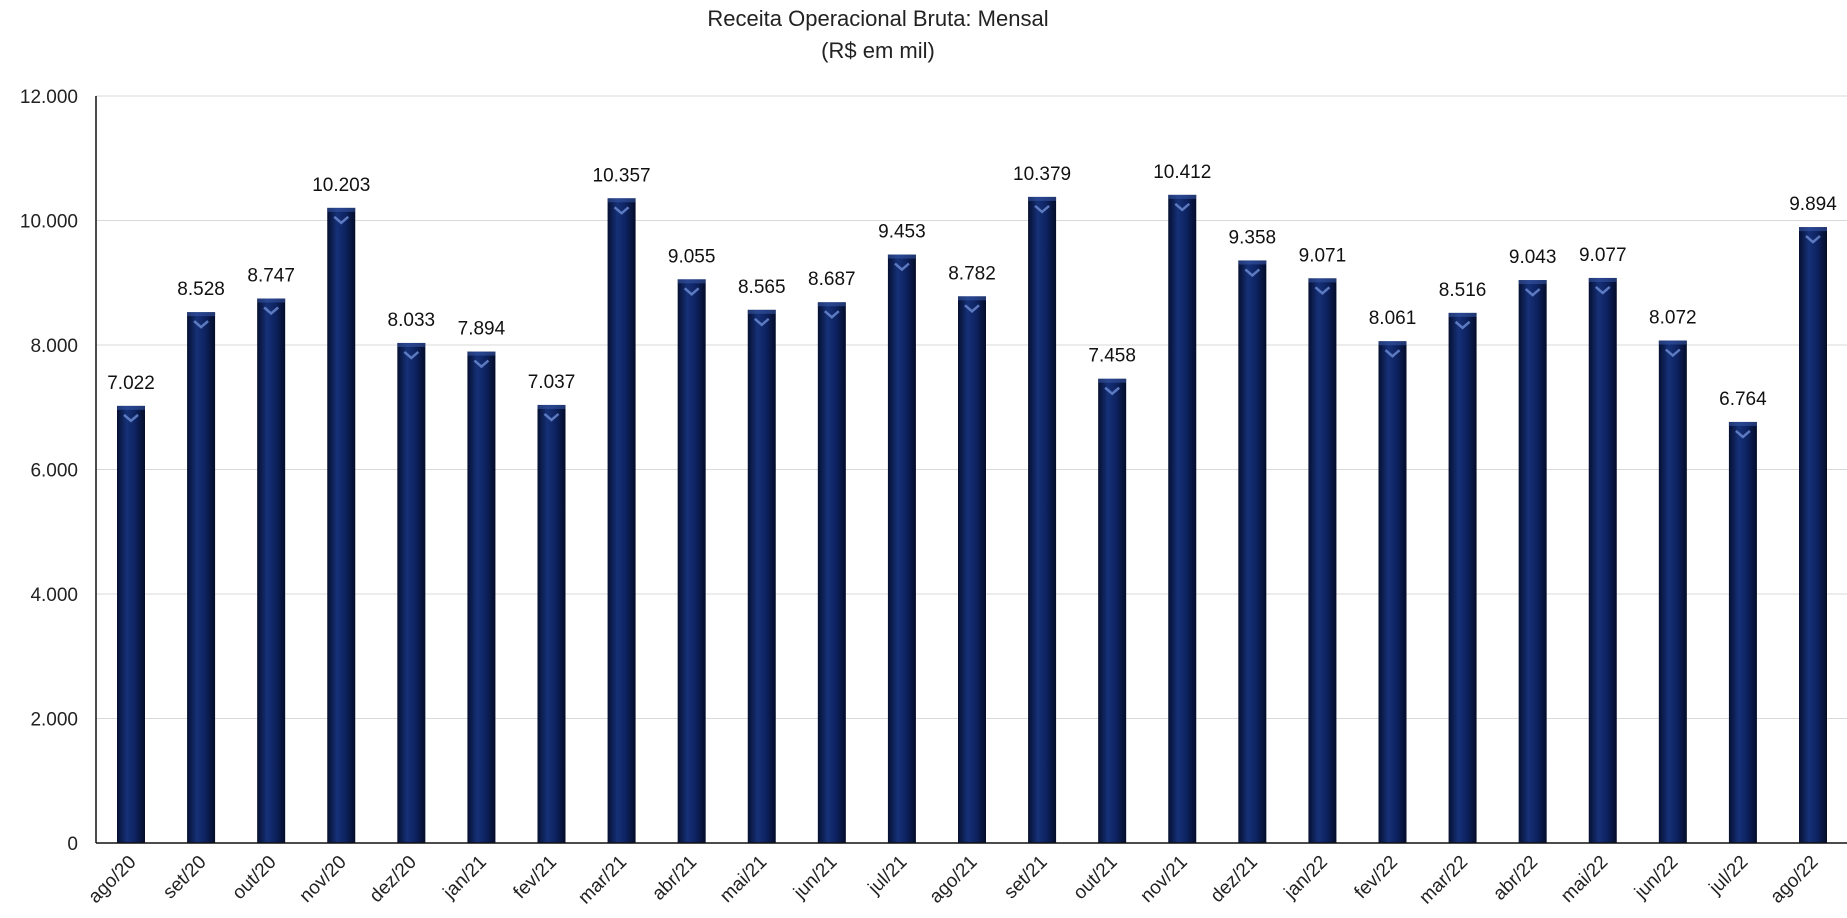  What do you see at coordinates (1533, 257) in the screenshot?
I see `data-label: 9.043` at bounding box center [1533, 257].